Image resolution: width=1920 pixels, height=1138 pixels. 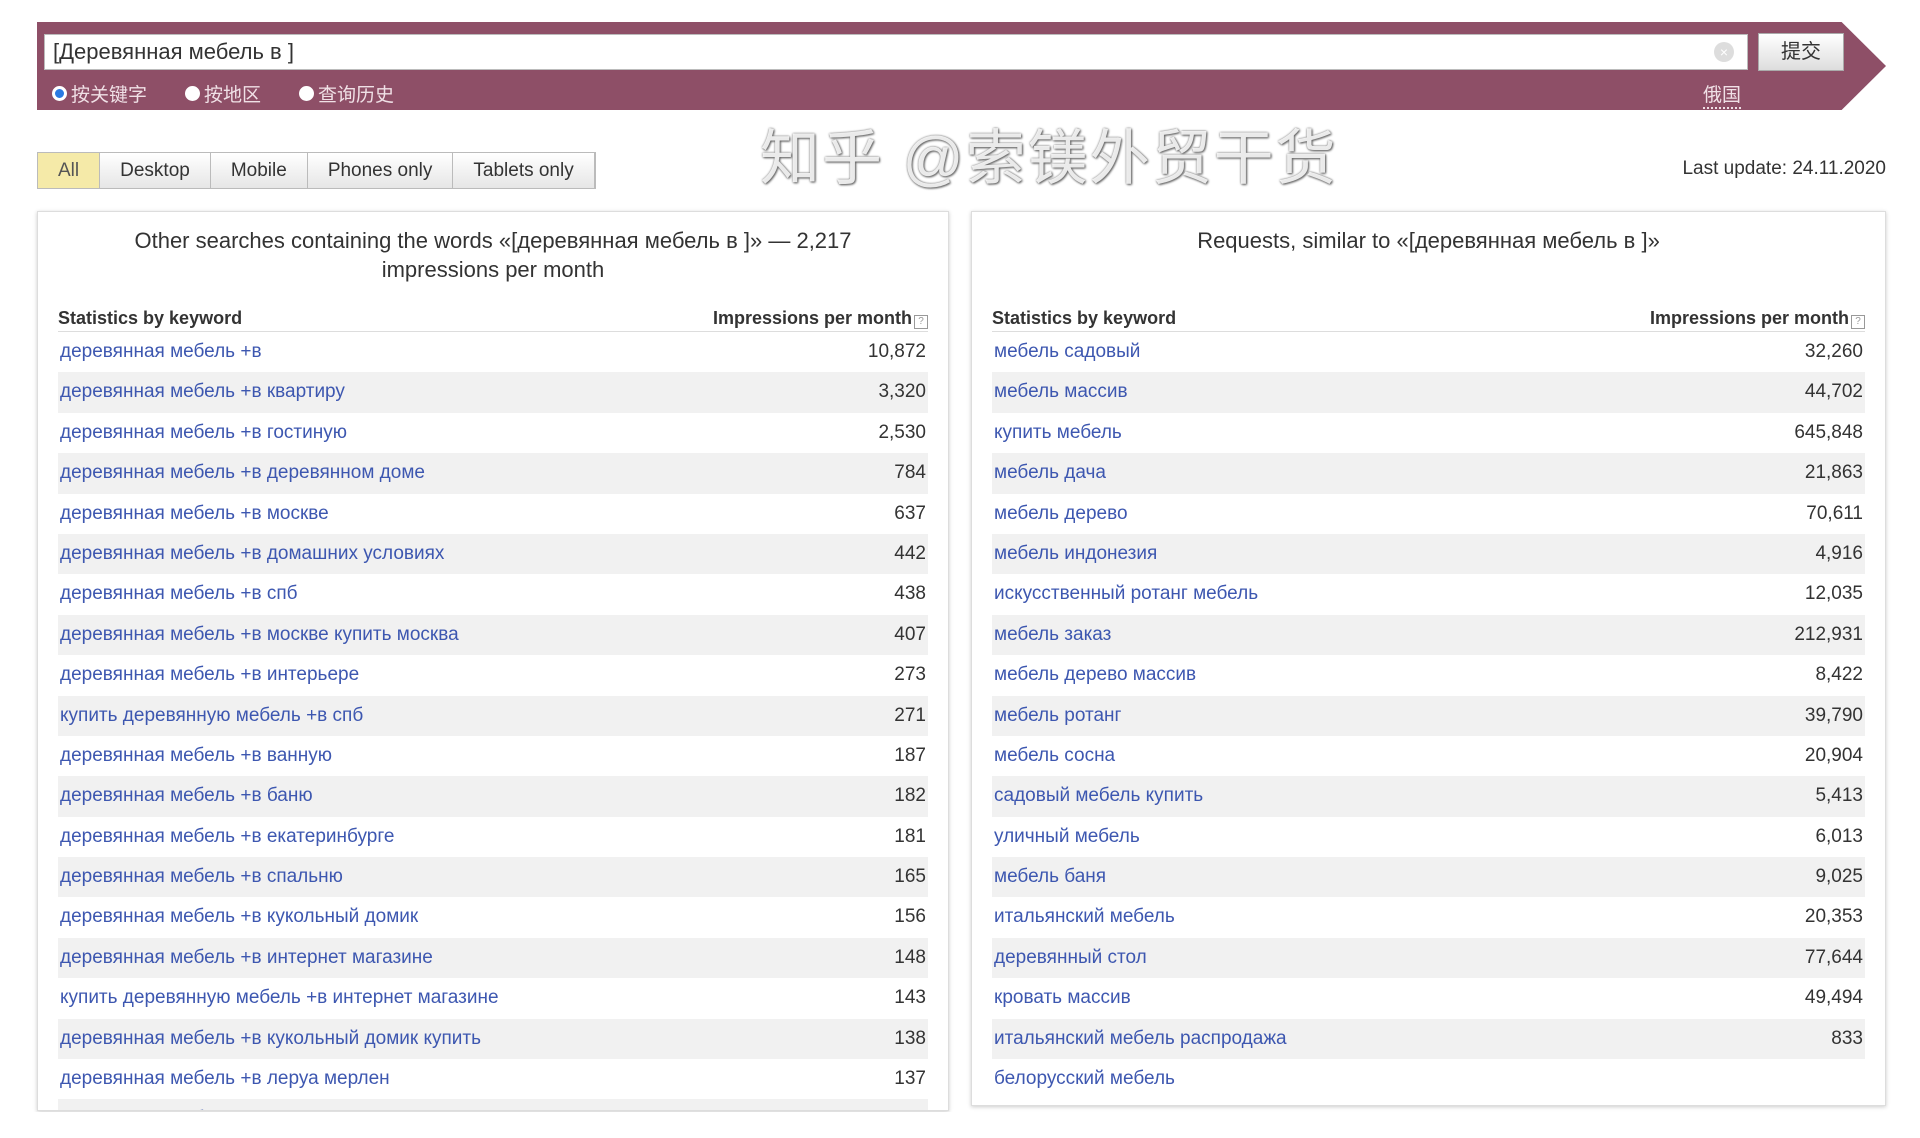 I want to click on impressions-value: 77,644, so click(x=1833, y=957).